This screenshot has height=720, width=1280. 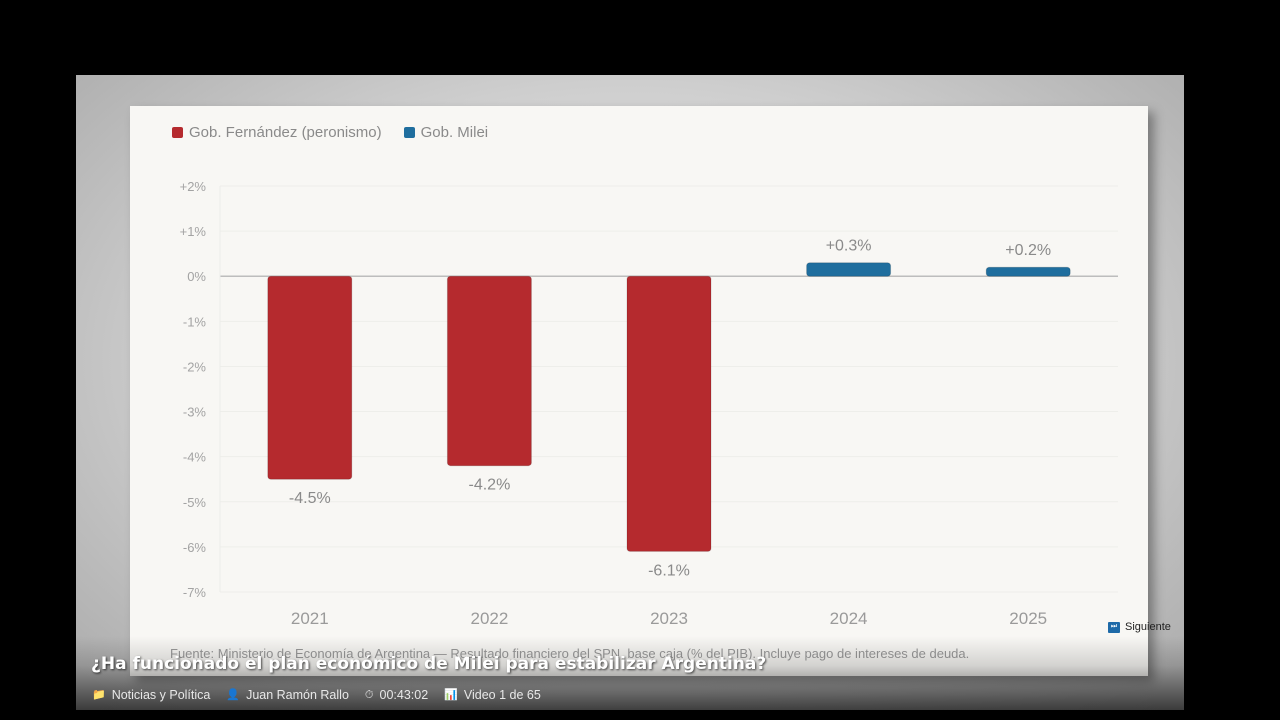 I want to click on data-label: -4.2%, so click(x=490, y=485).